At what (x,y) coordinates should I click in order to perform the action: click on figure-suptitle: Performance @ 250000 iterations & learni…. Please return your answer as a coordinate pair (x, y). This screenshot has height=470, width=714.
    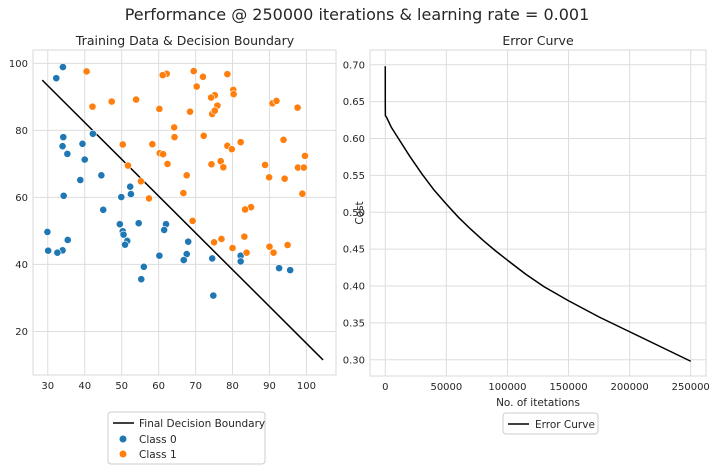
    Looking at the image, I should click on (357, 14).